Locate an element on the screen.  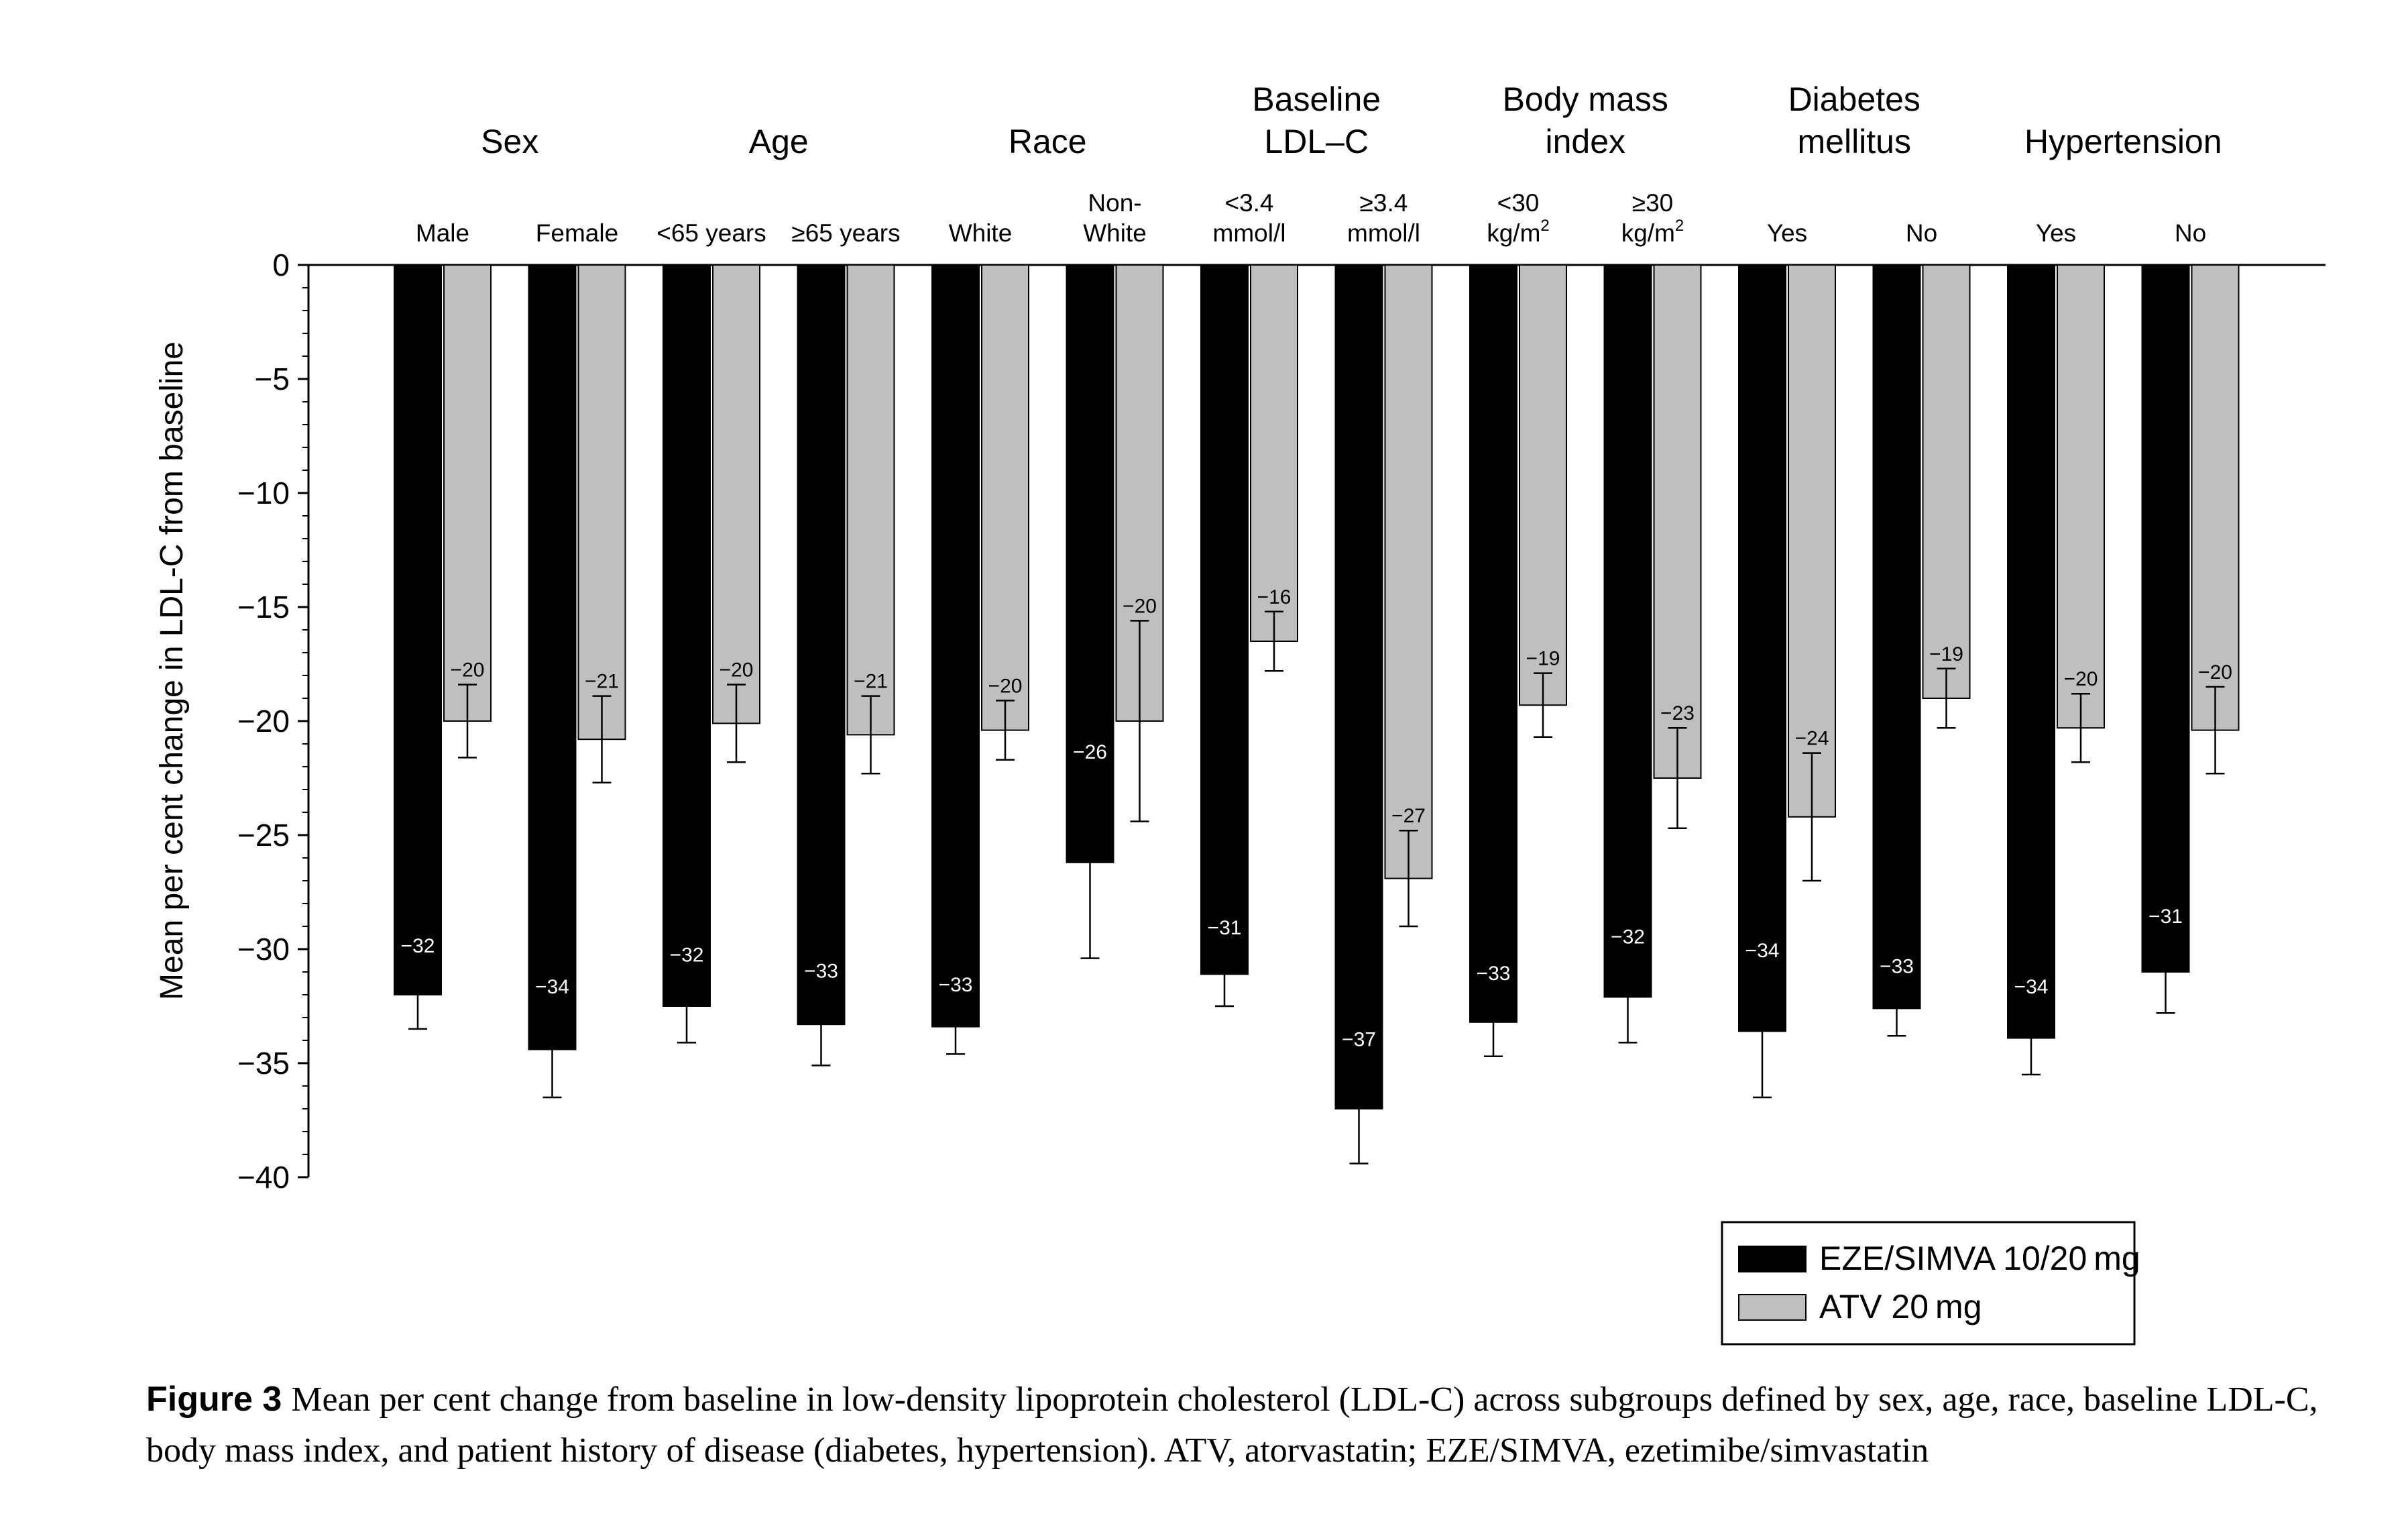
group-label: Sex is located at coordinates (509, 142).